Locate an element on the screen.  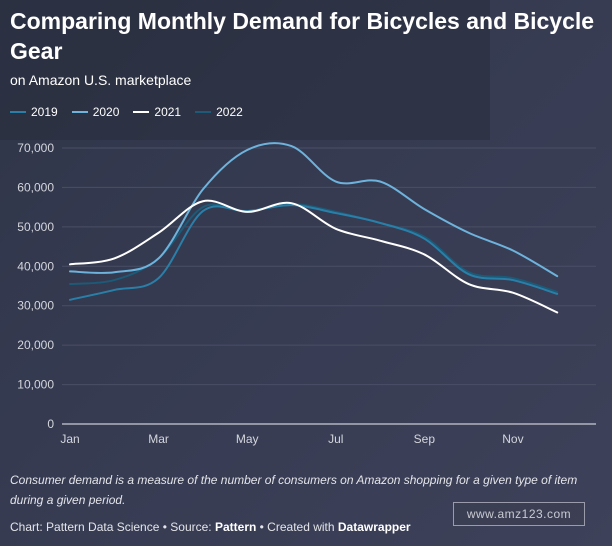
y-tick-label: 0 is located at coordinates (50, 424).